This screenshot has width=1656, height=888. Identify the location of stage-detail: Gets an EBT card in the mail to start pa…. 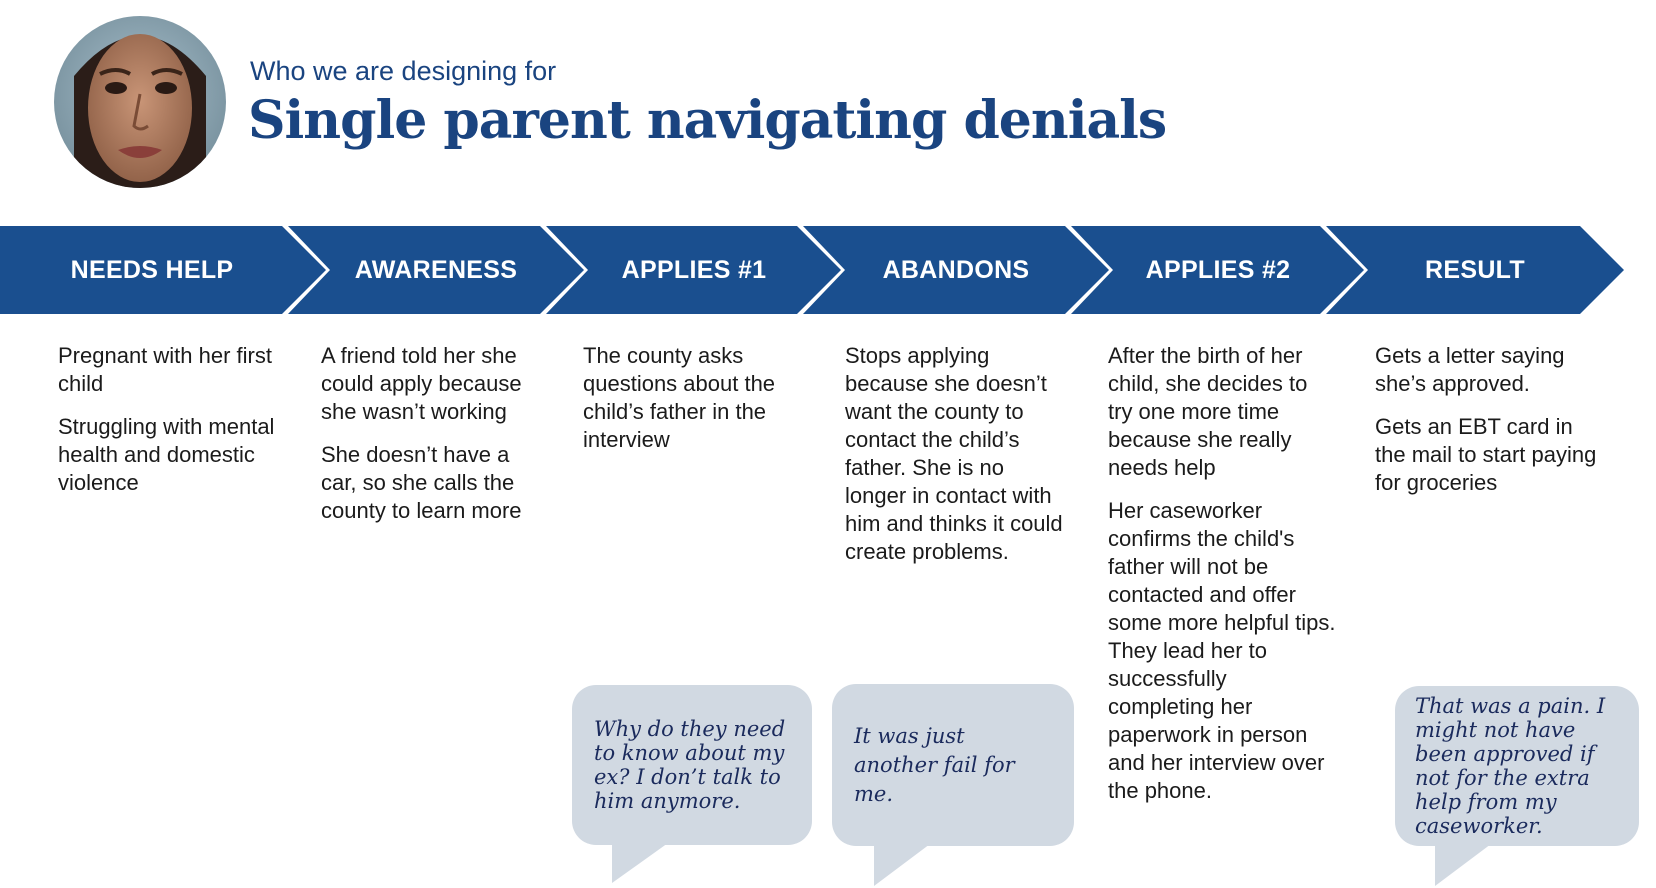
(1486, 454).